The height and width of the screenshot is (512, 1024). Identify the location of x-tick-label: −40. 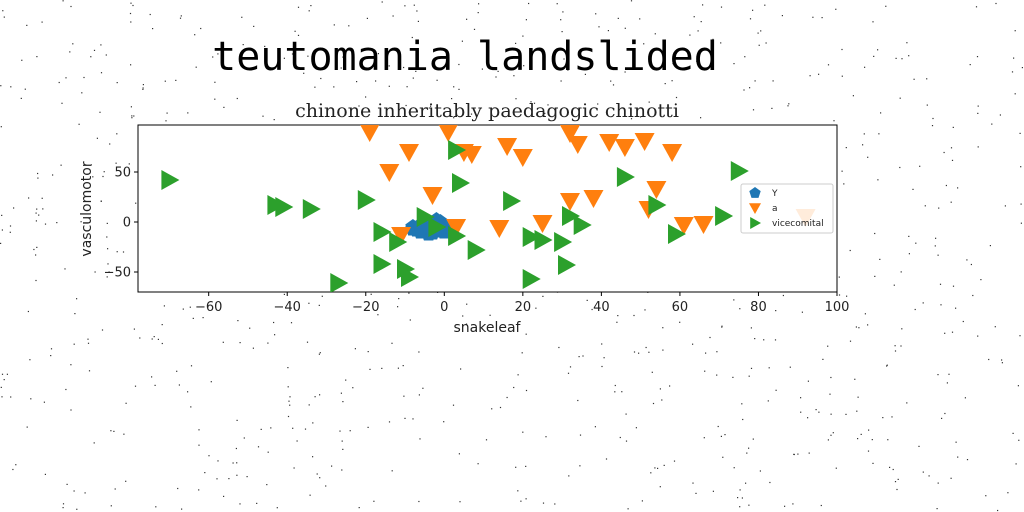
(287, 307).